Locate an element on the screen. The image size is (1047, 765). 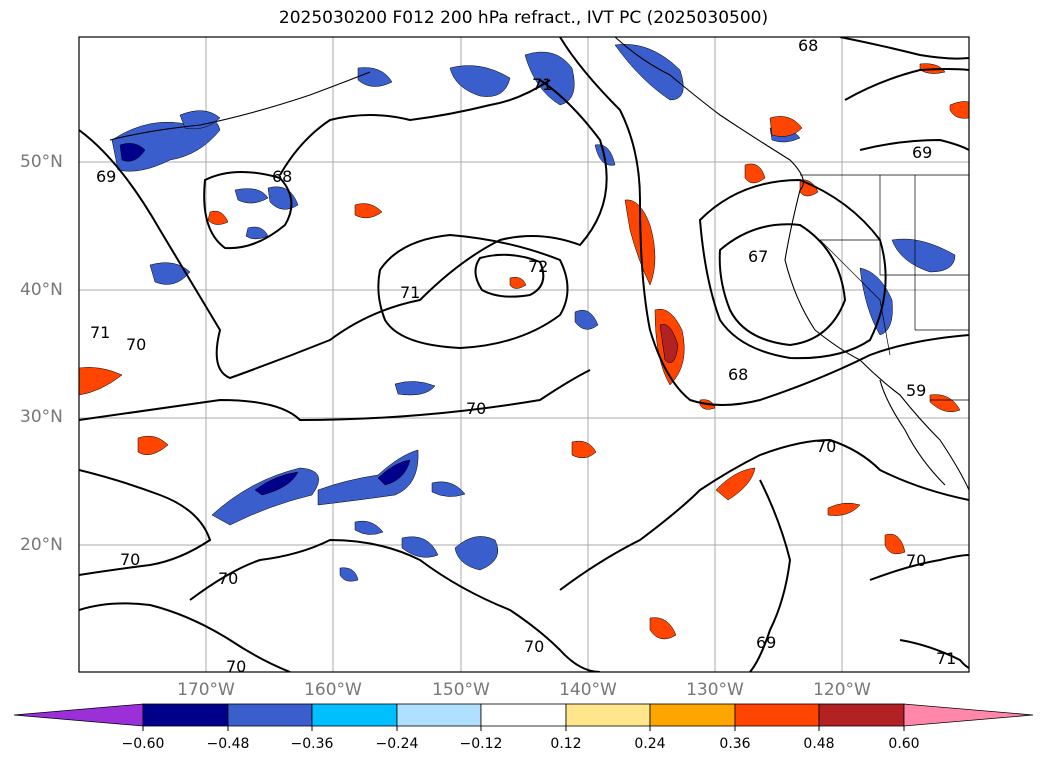
lat-label: 50°N is located at coordinates (41, 162).